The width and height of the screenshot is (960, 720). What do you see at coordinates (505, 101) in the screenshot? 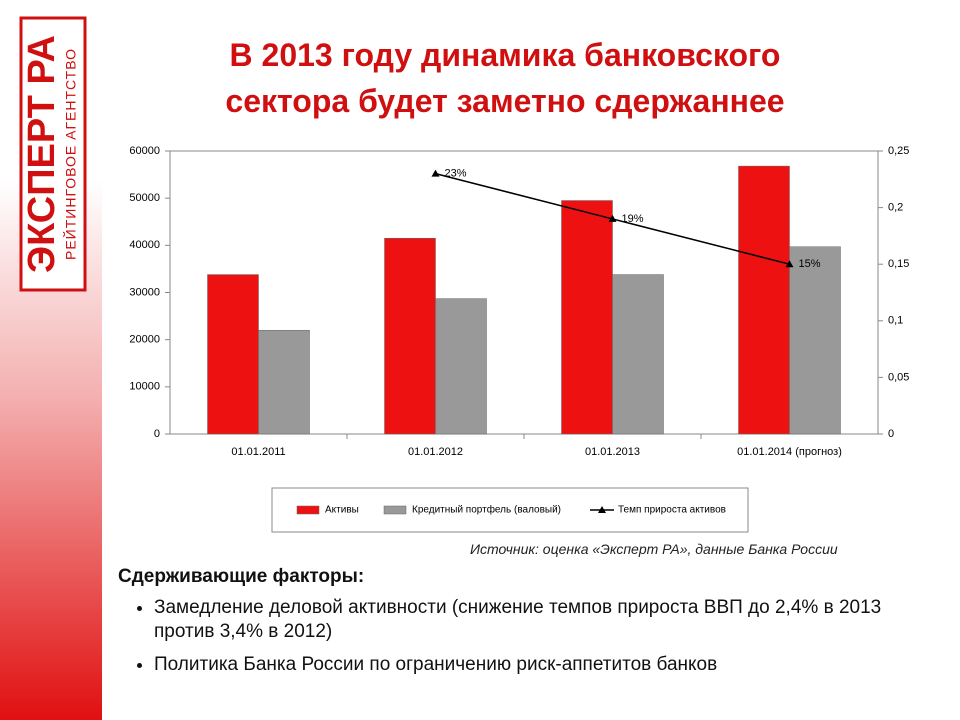
I see `title-line: сектора будет заметно сдержаннее` at bounding box center [505, 101].